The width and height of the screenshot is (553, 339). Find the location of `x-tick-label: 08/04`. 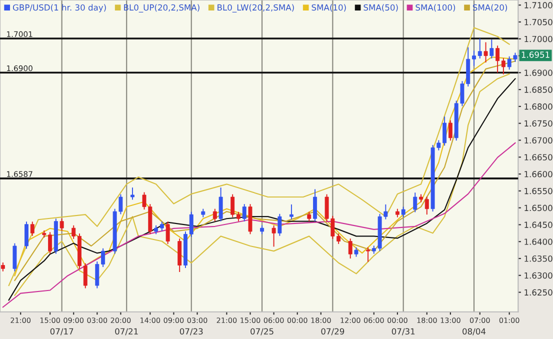

x-tick-label: 08/04 is located at coordinates (474, 332).